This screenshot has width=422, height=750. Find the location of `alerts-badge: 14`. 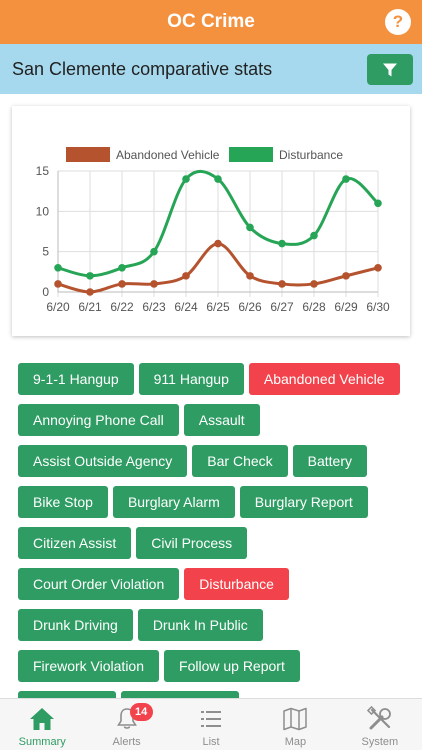

alerts-badge: 14 is located at coordinates (141, 712).